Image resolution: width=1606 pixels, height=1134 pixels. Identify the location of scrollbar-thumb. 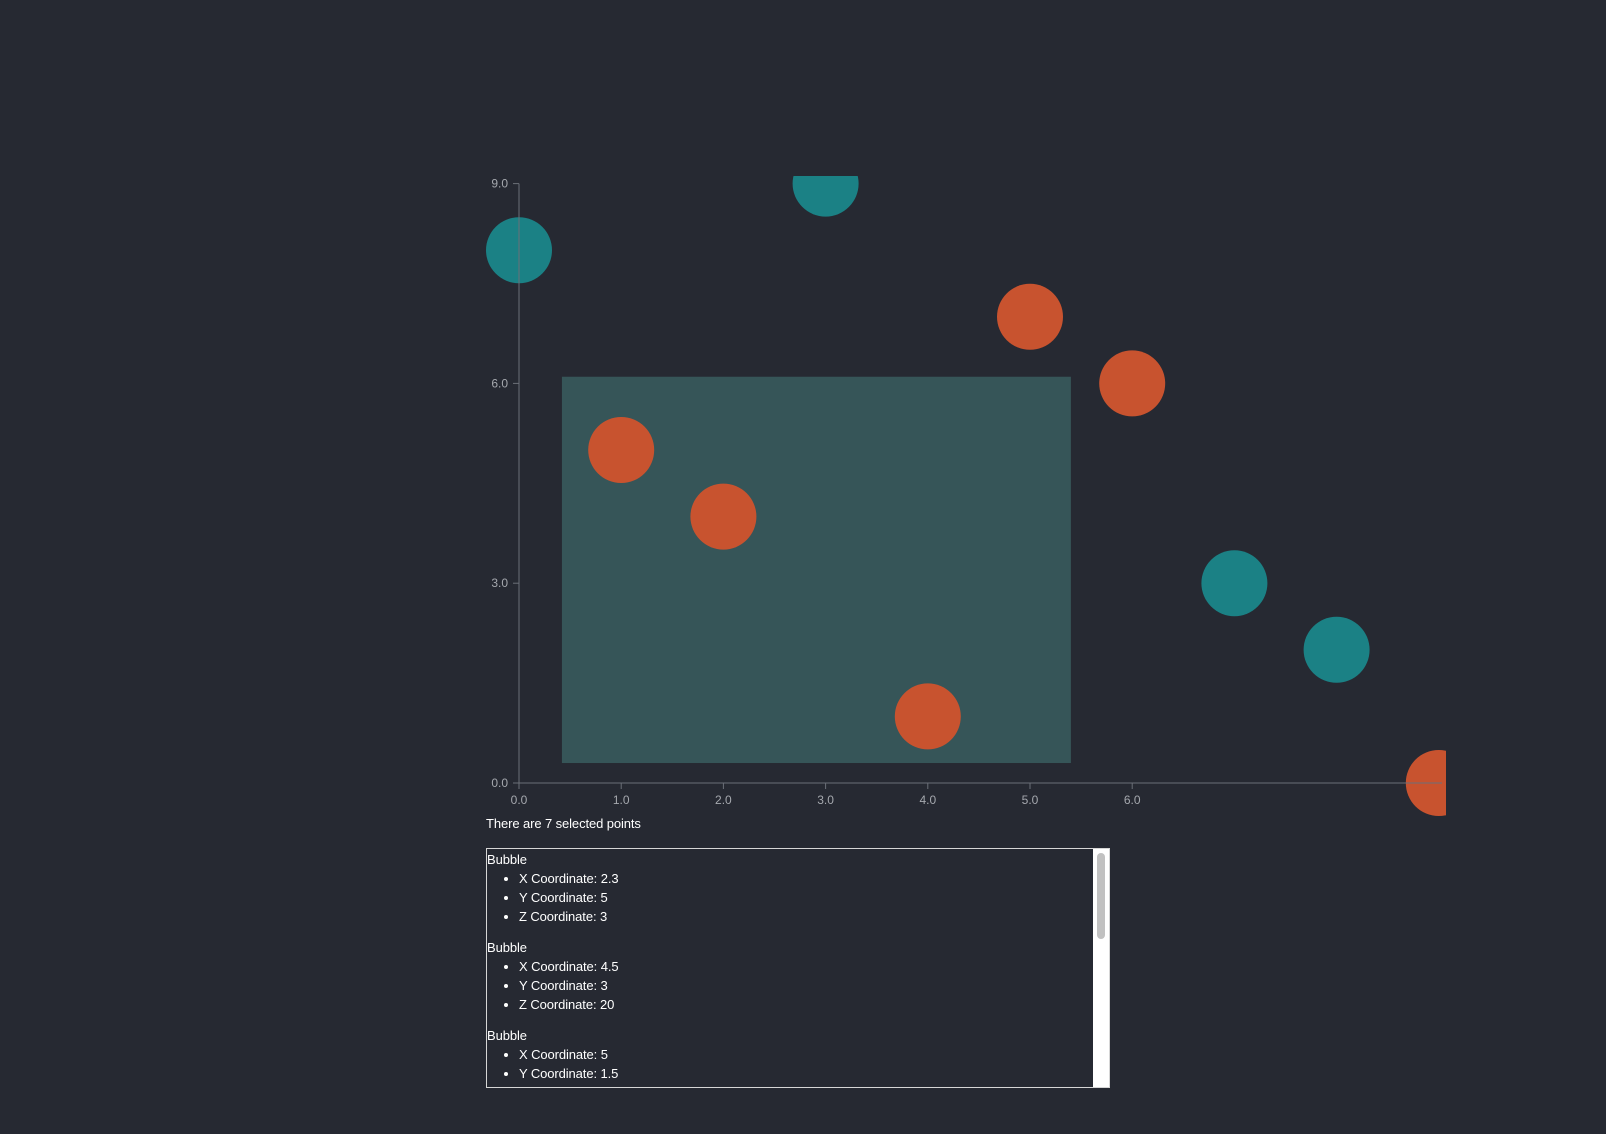
(1101, 896).